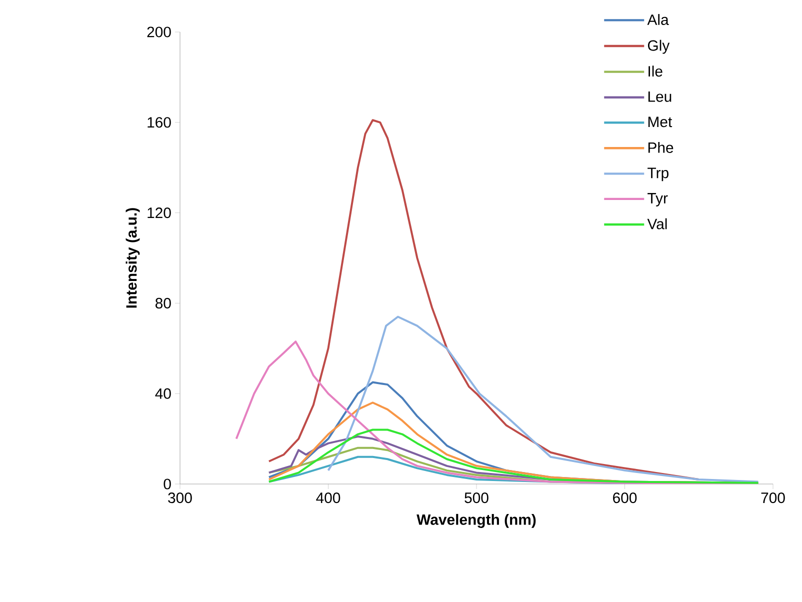 This screenshot has height=602, width=802. Describe the element at coordinates (660, 96) in the screenshot. I see `legend-label: Leu` at that location.